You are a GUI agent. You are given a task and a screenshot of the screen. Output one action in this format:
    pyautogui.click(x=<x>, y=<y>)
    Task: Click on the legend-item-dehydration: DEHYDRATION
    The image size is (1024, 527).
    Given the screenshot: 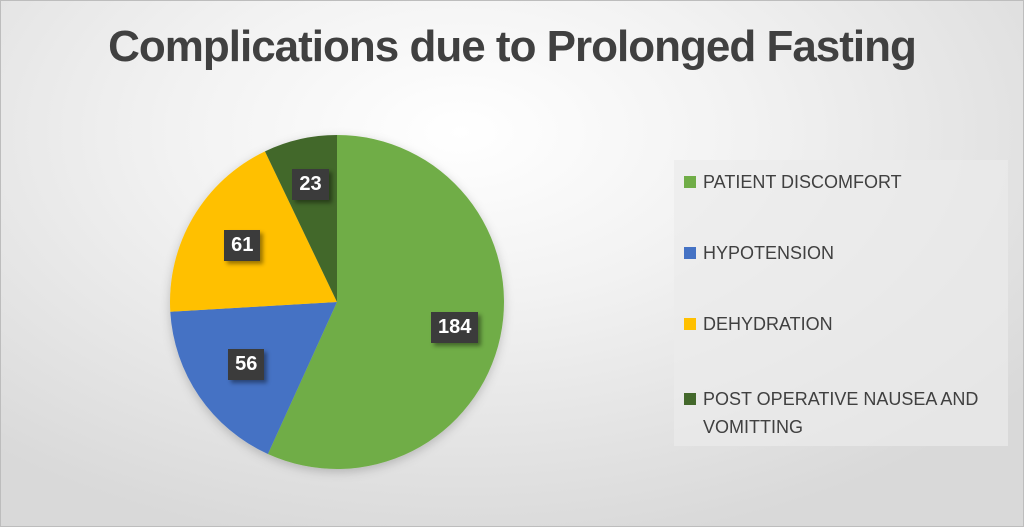 What is the action you would take?
    pyautogui.click(x=758, y=324)
    